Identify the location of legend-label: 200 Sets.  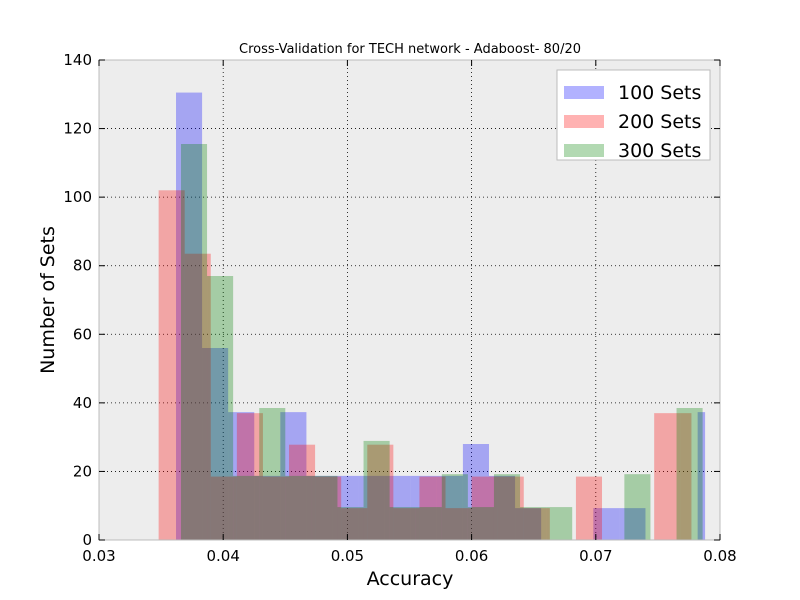
(659, 122).